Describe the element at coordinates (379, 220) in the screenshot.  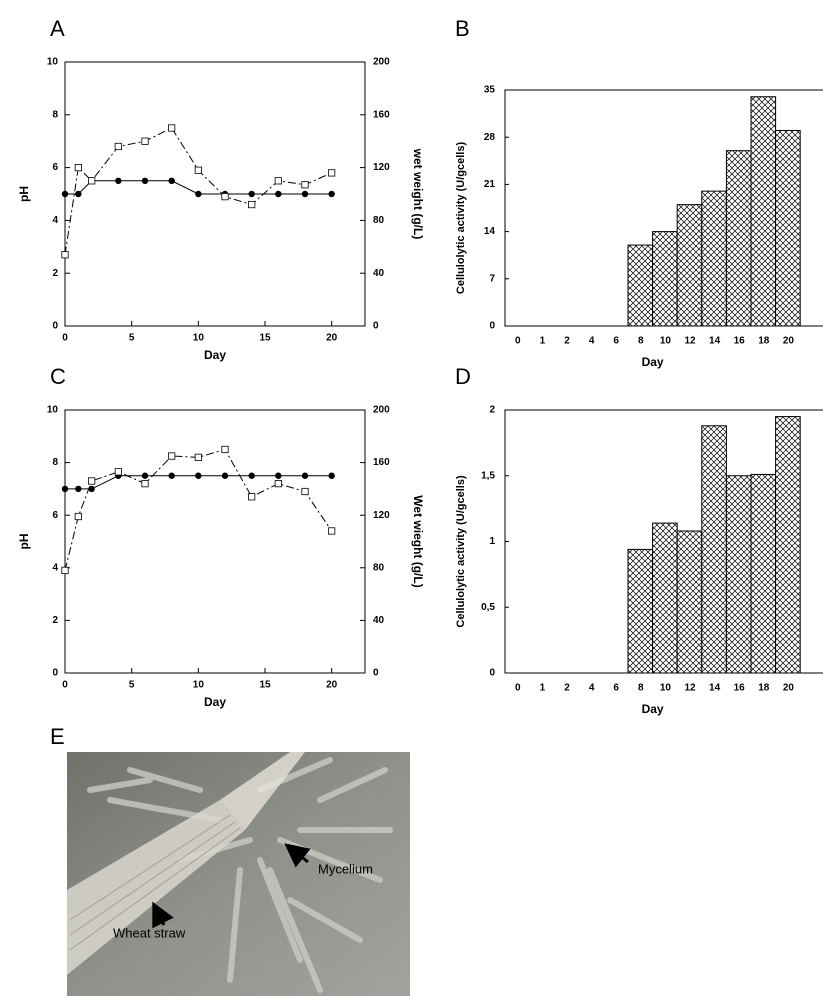
I see `y2-tick-label: 80` at that location.